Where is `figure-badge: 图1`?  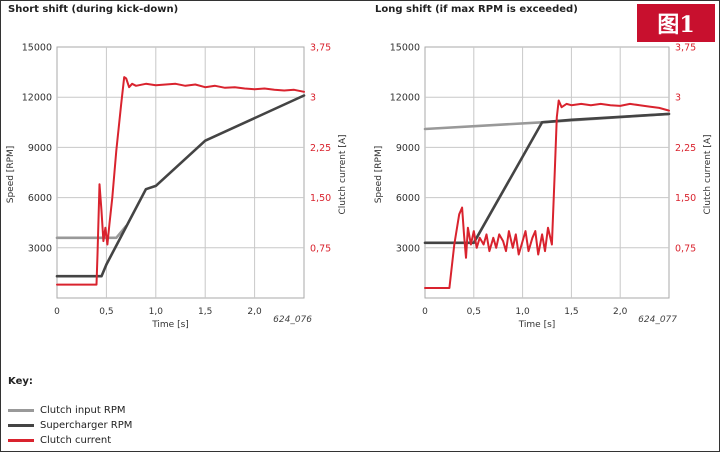 figure-badge: 图1 is located at coordinates (676, 23).